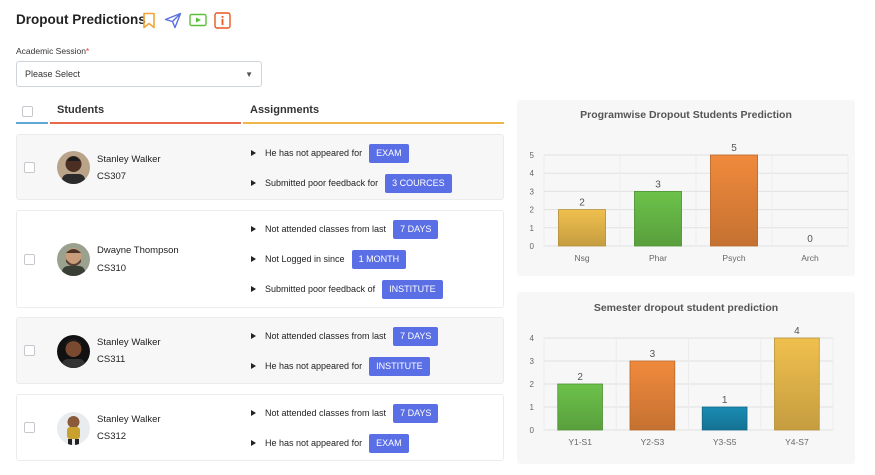 Image resolution: width=875 pixels, height=475 pixels. What do you see at coordinates (418, 183) in the screenshot?
I see `assignment-badge: 3 COURCES` at bounding box center [418, 183].